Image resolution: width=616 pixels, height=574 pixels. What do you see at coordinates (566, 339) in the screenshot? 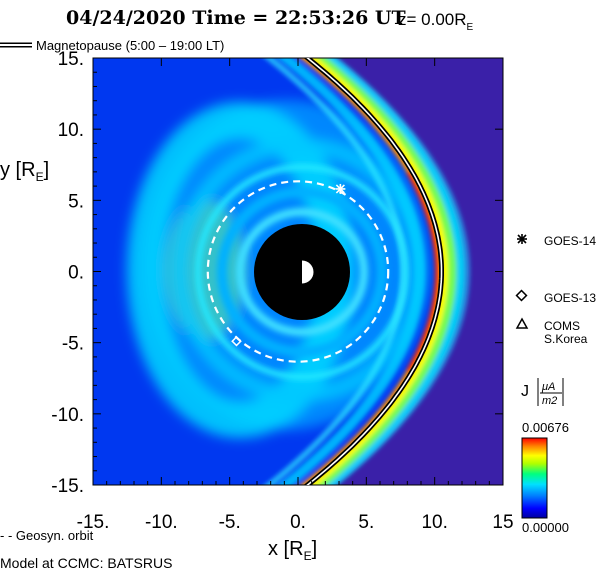
I see `coms-legend-label-2: S.Korea` at bounding box center [566, 339].